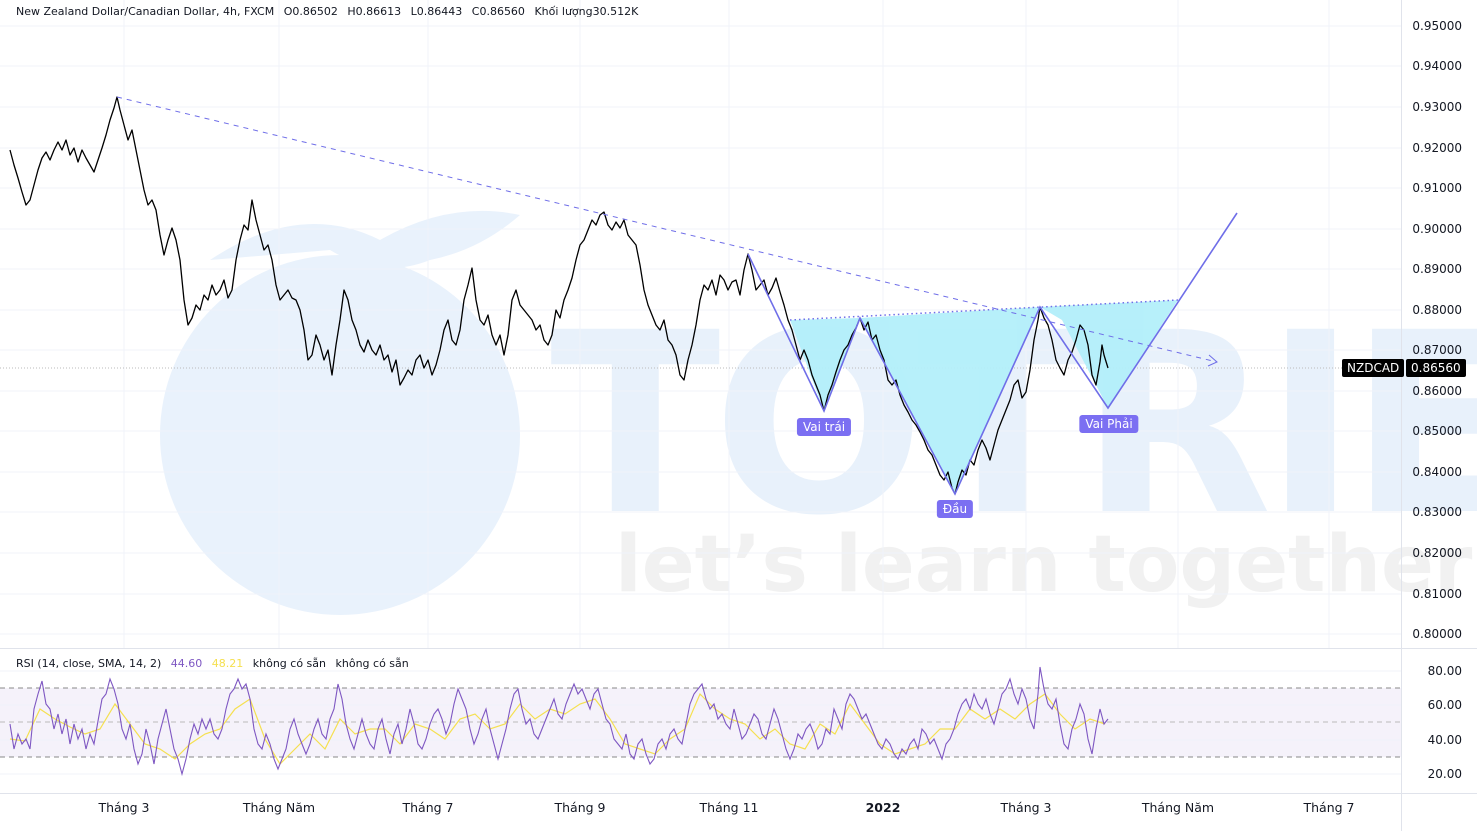  I want to click on ohlc-low: L0.86443, so click(436, 11).